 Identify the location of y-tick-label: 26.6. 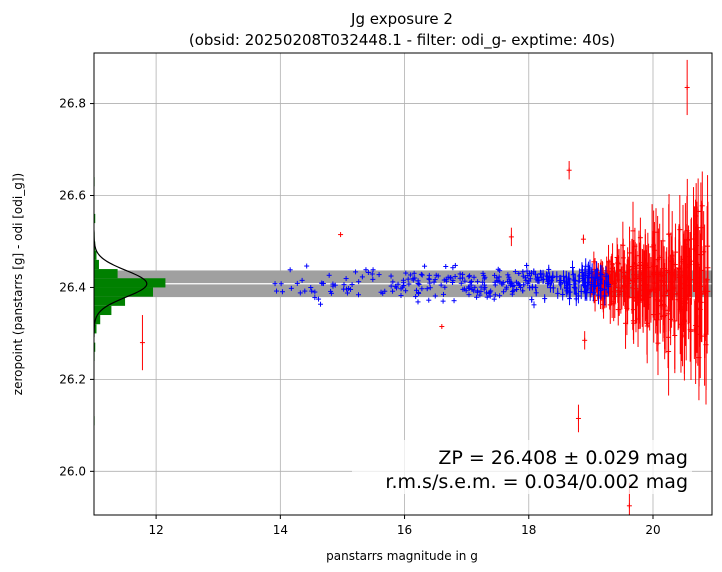
(72, 196).